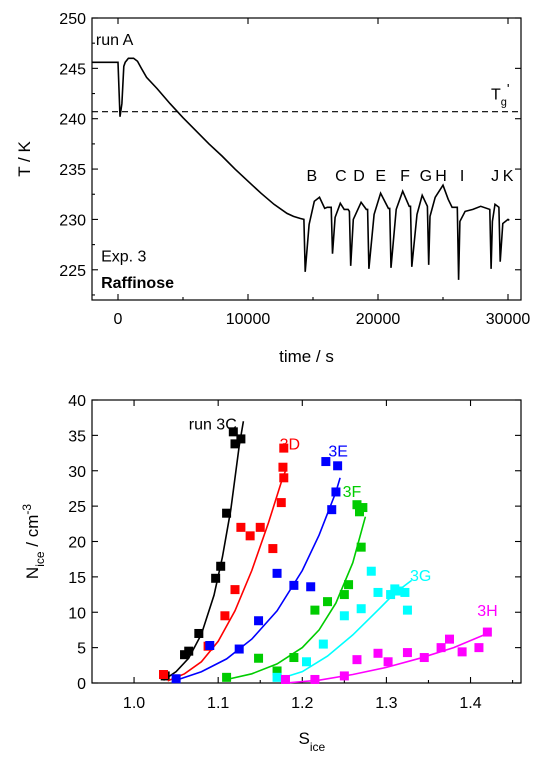 The height and width of the screenshot is (762, 543). Describe the element at coordinates (72, 120) in the screenshot. I see `y-tick-label: 240` at that location.